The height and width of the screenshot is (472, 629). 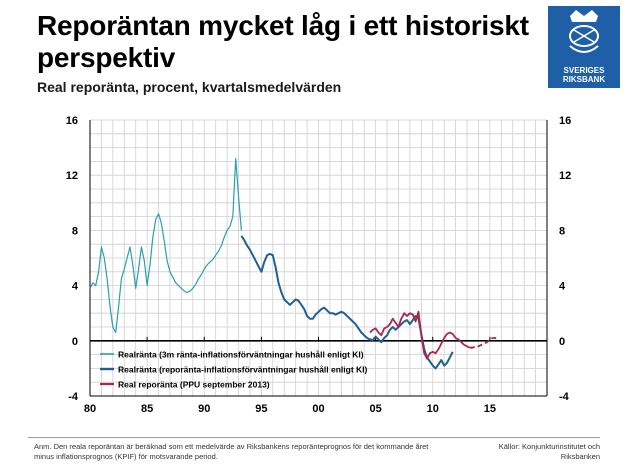 What do you see at coordinates (484, 342) in the screenshot?
I see `forecast-series-line` at bounding box center [484, 342].